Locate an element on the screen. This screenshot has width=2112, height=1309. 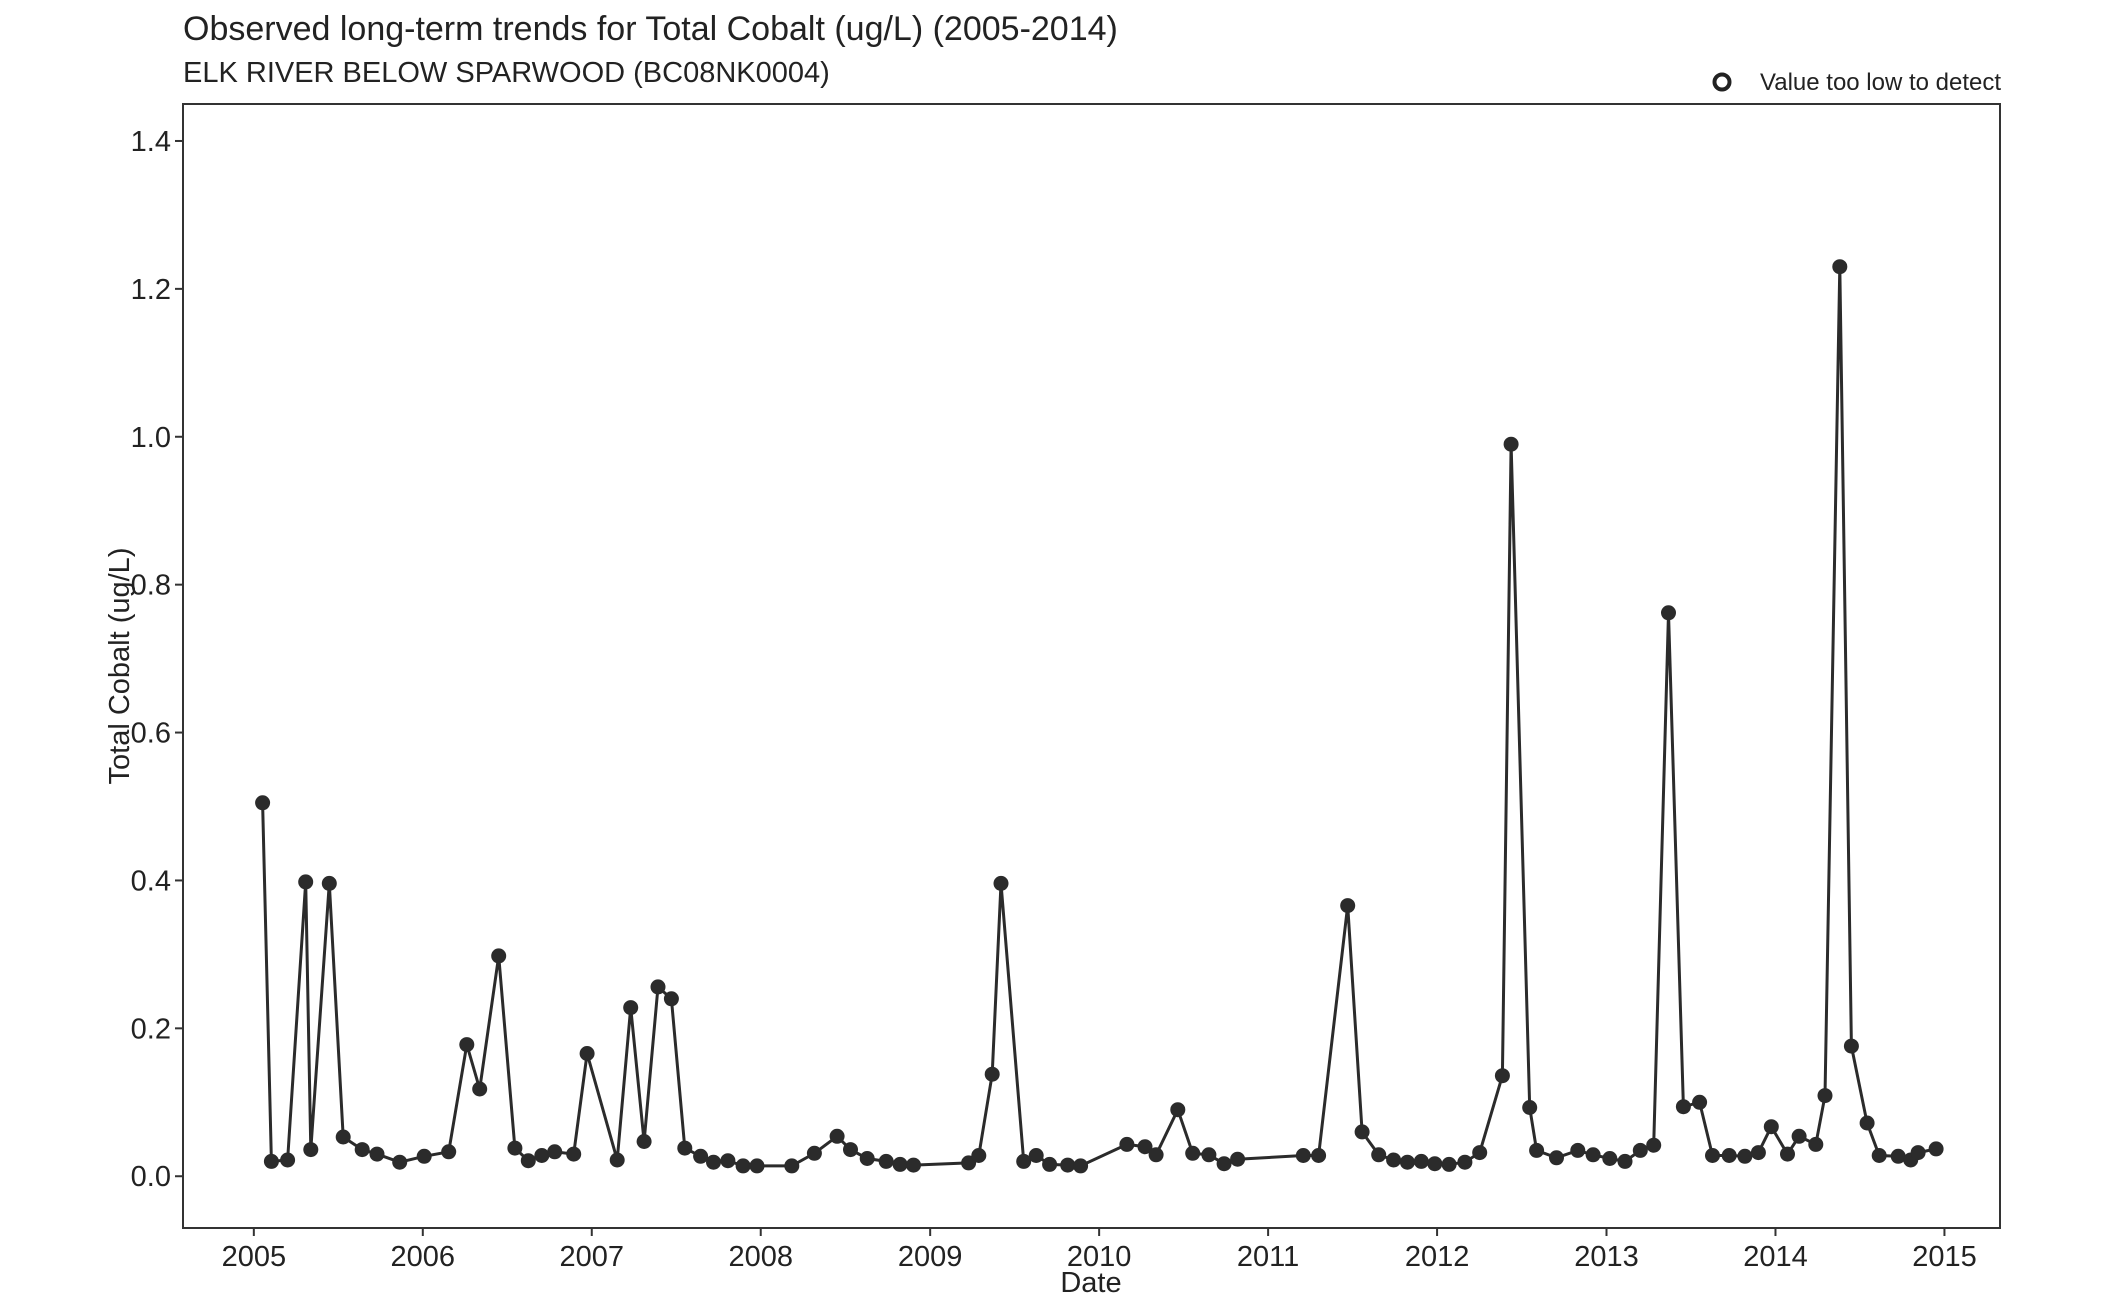
y-tick-label: 1.4 is located at coordinates (151, 142).